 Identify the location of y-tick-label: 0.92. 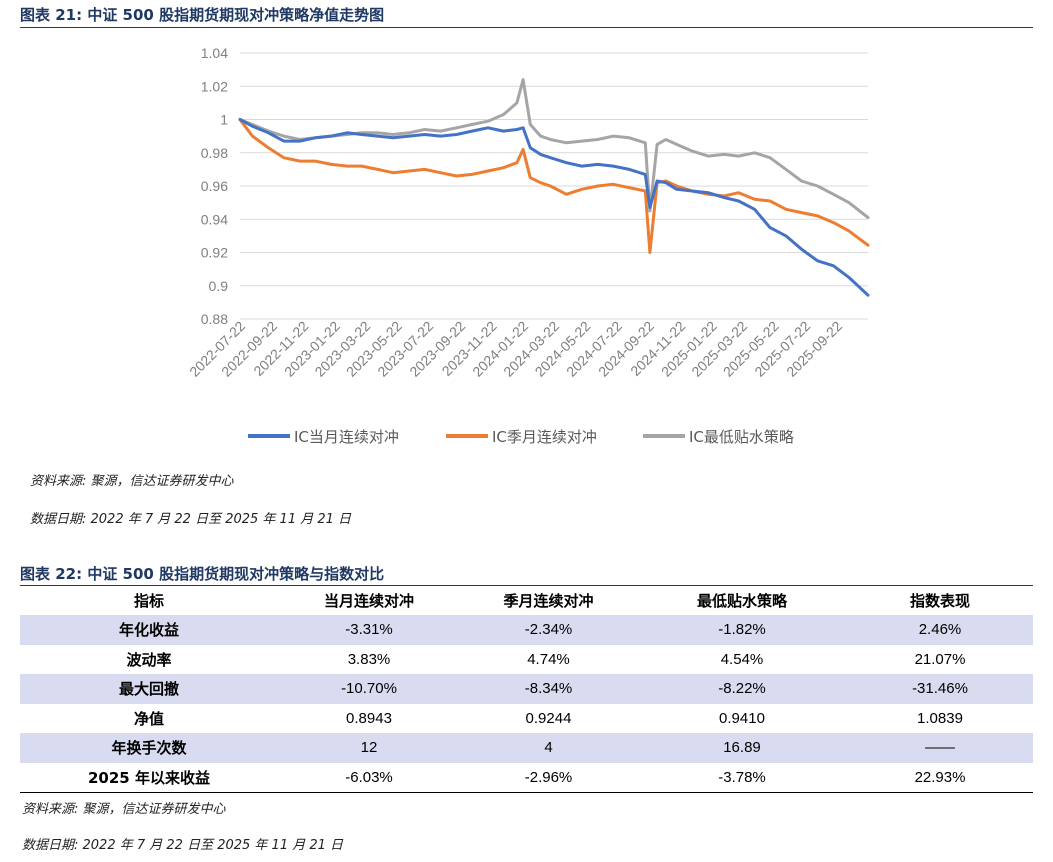
(214, 253).